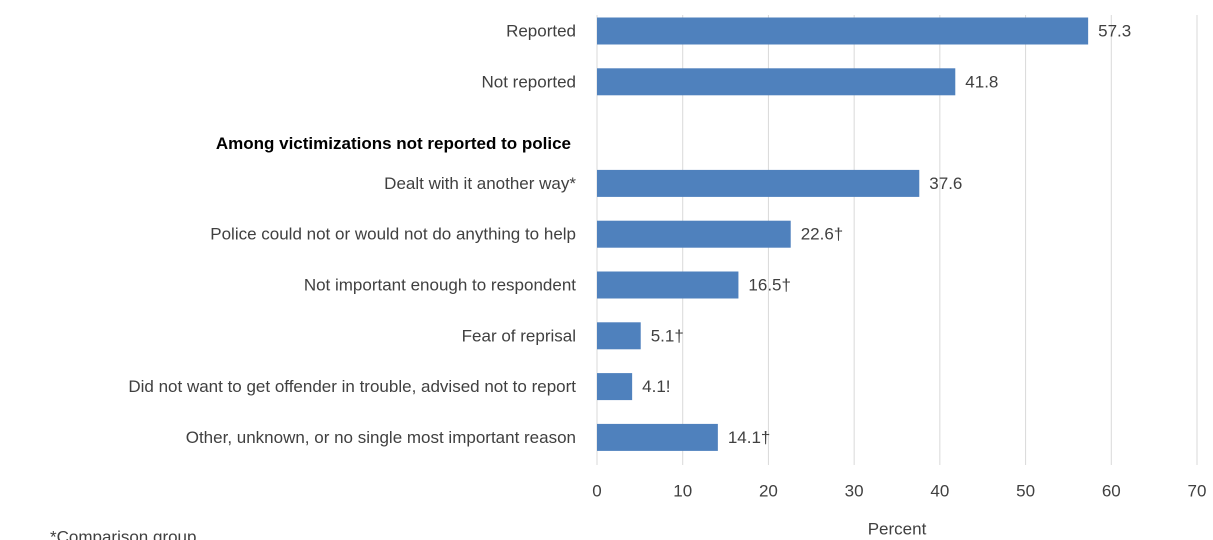 Image resolution: width=1213 pixels, height=540 pixels. I want to click on x-tick-label: 70, so click(1197, 490).